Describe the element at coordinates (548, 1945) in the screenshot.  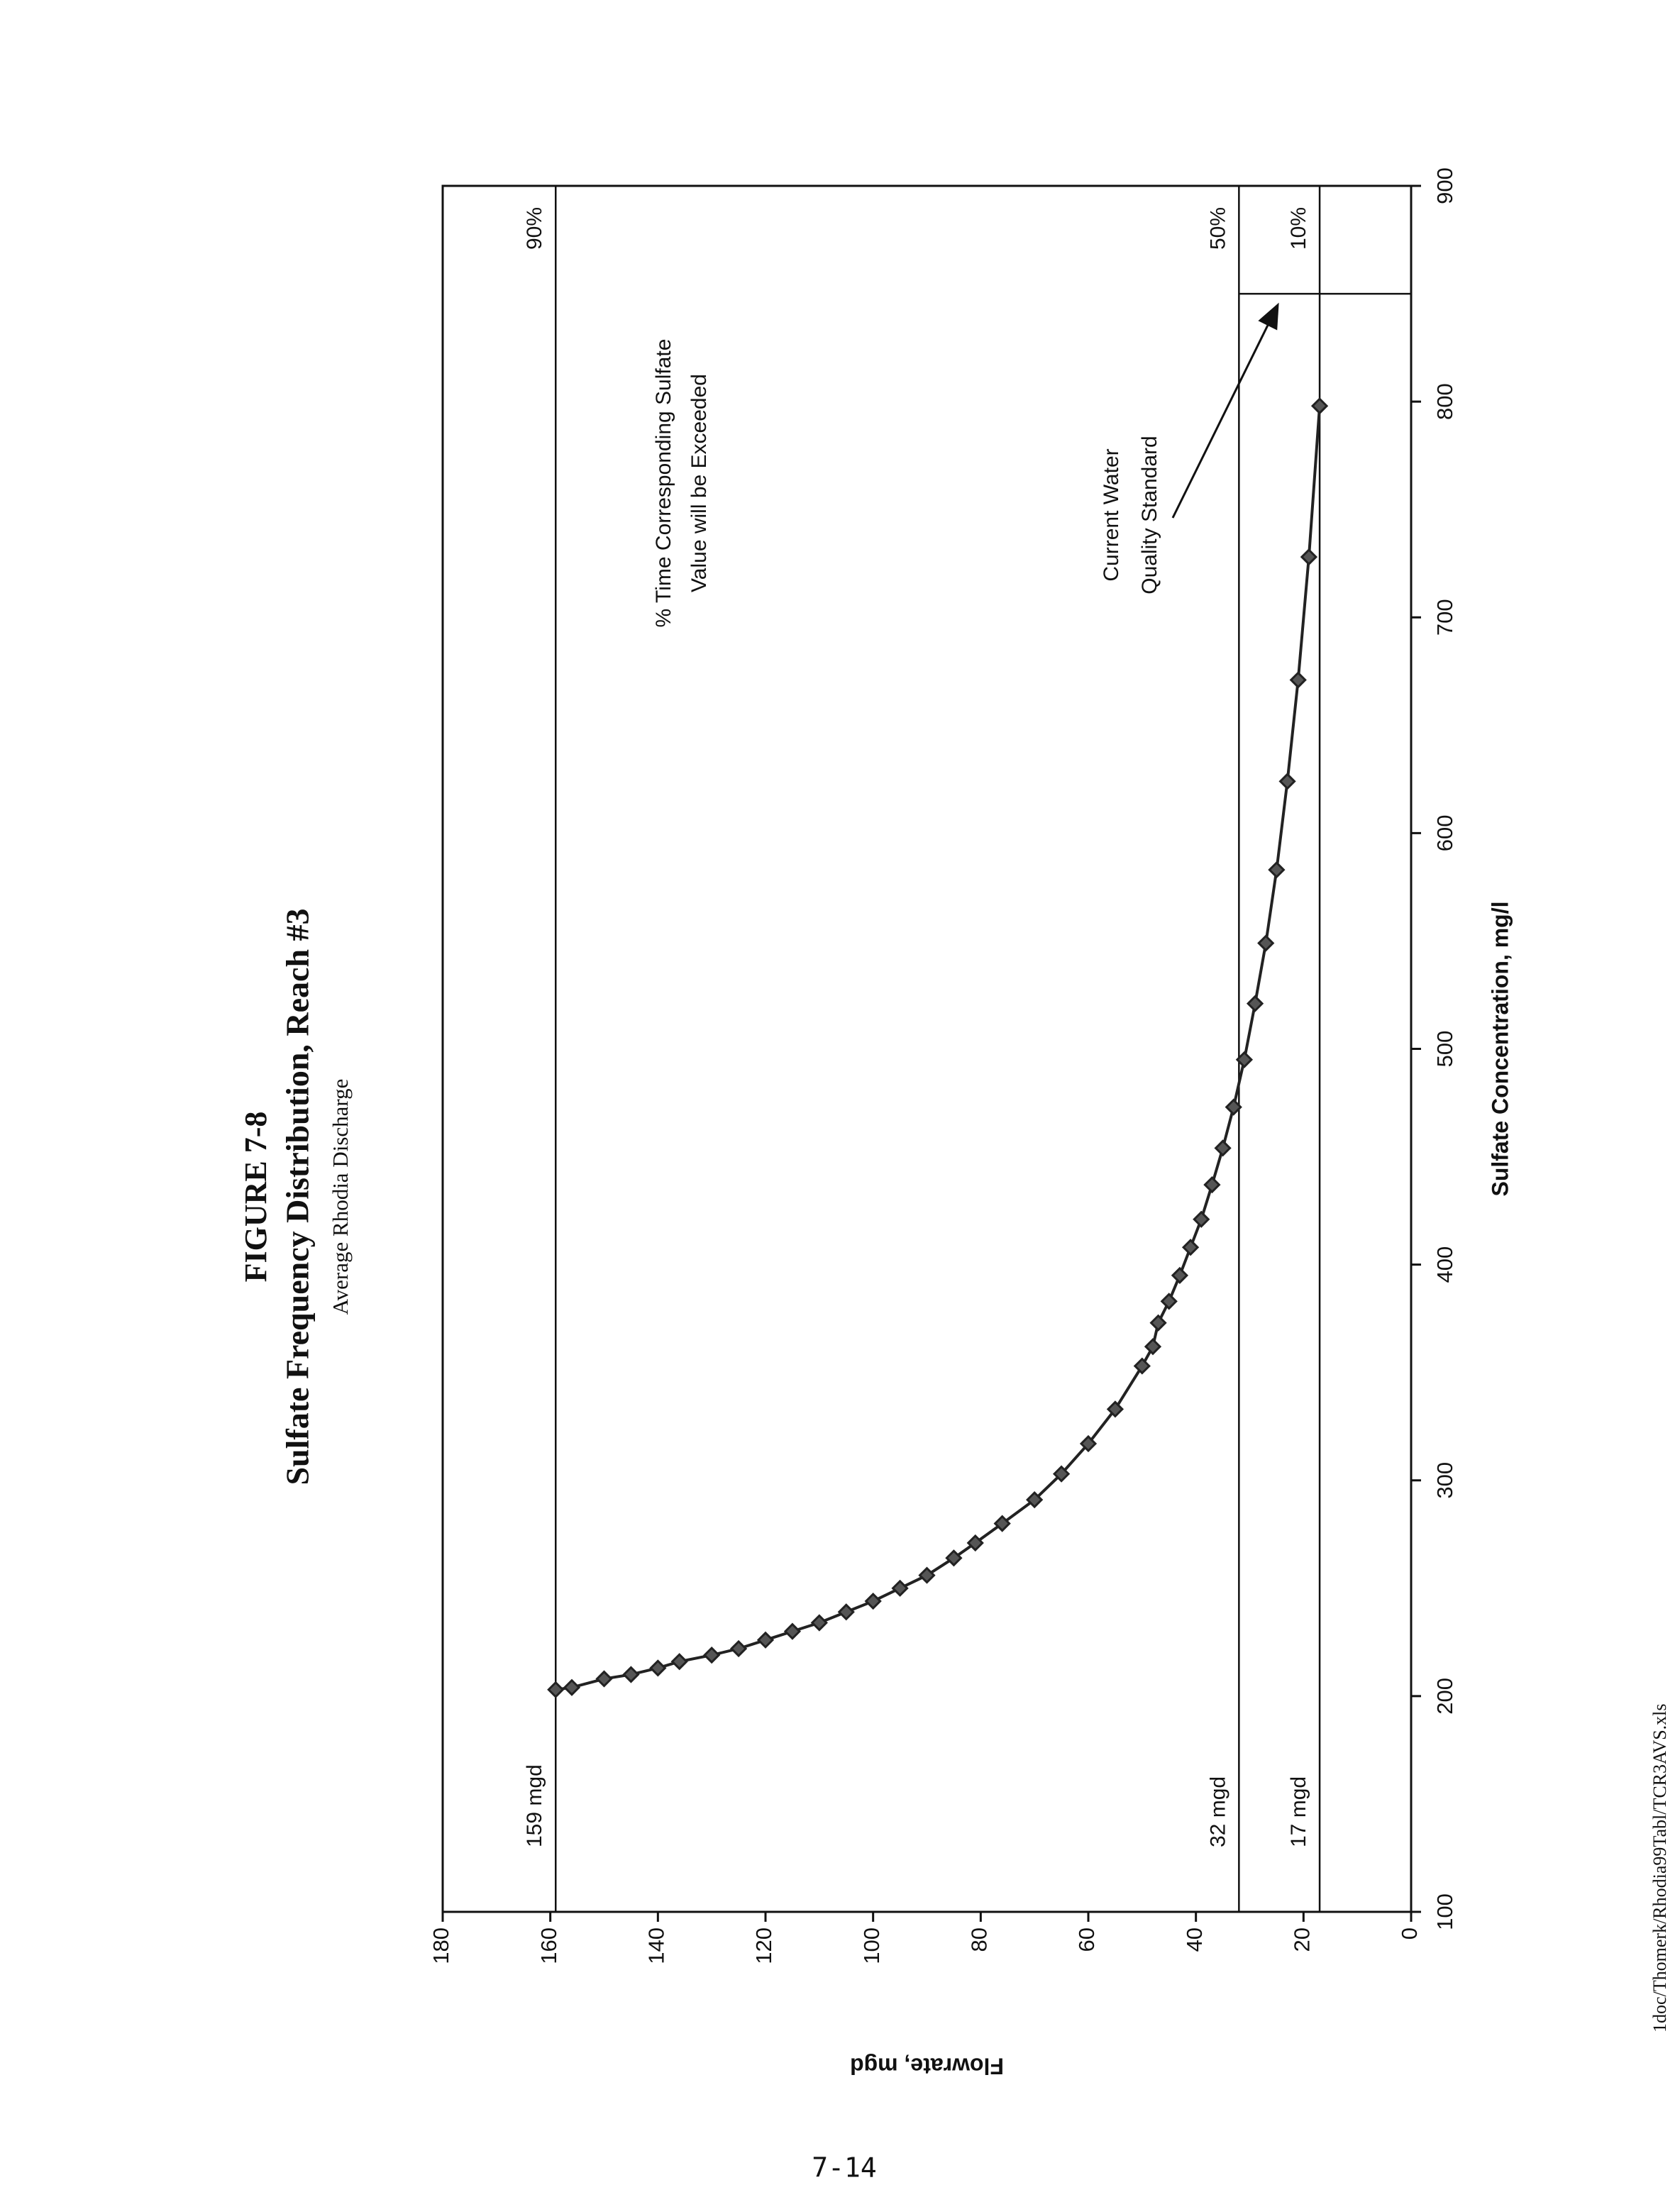
I see `y-tick-label: 160` at that location.